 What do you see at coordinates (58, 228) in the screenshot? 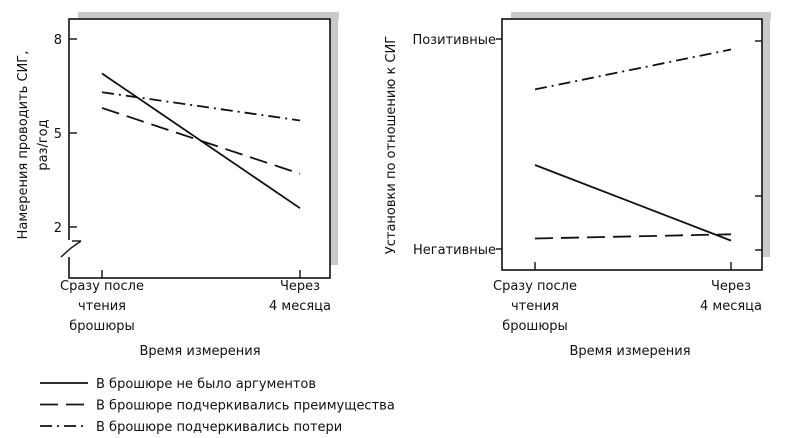
I see `y-tick-label: 2` at bounding box center [58, 228].